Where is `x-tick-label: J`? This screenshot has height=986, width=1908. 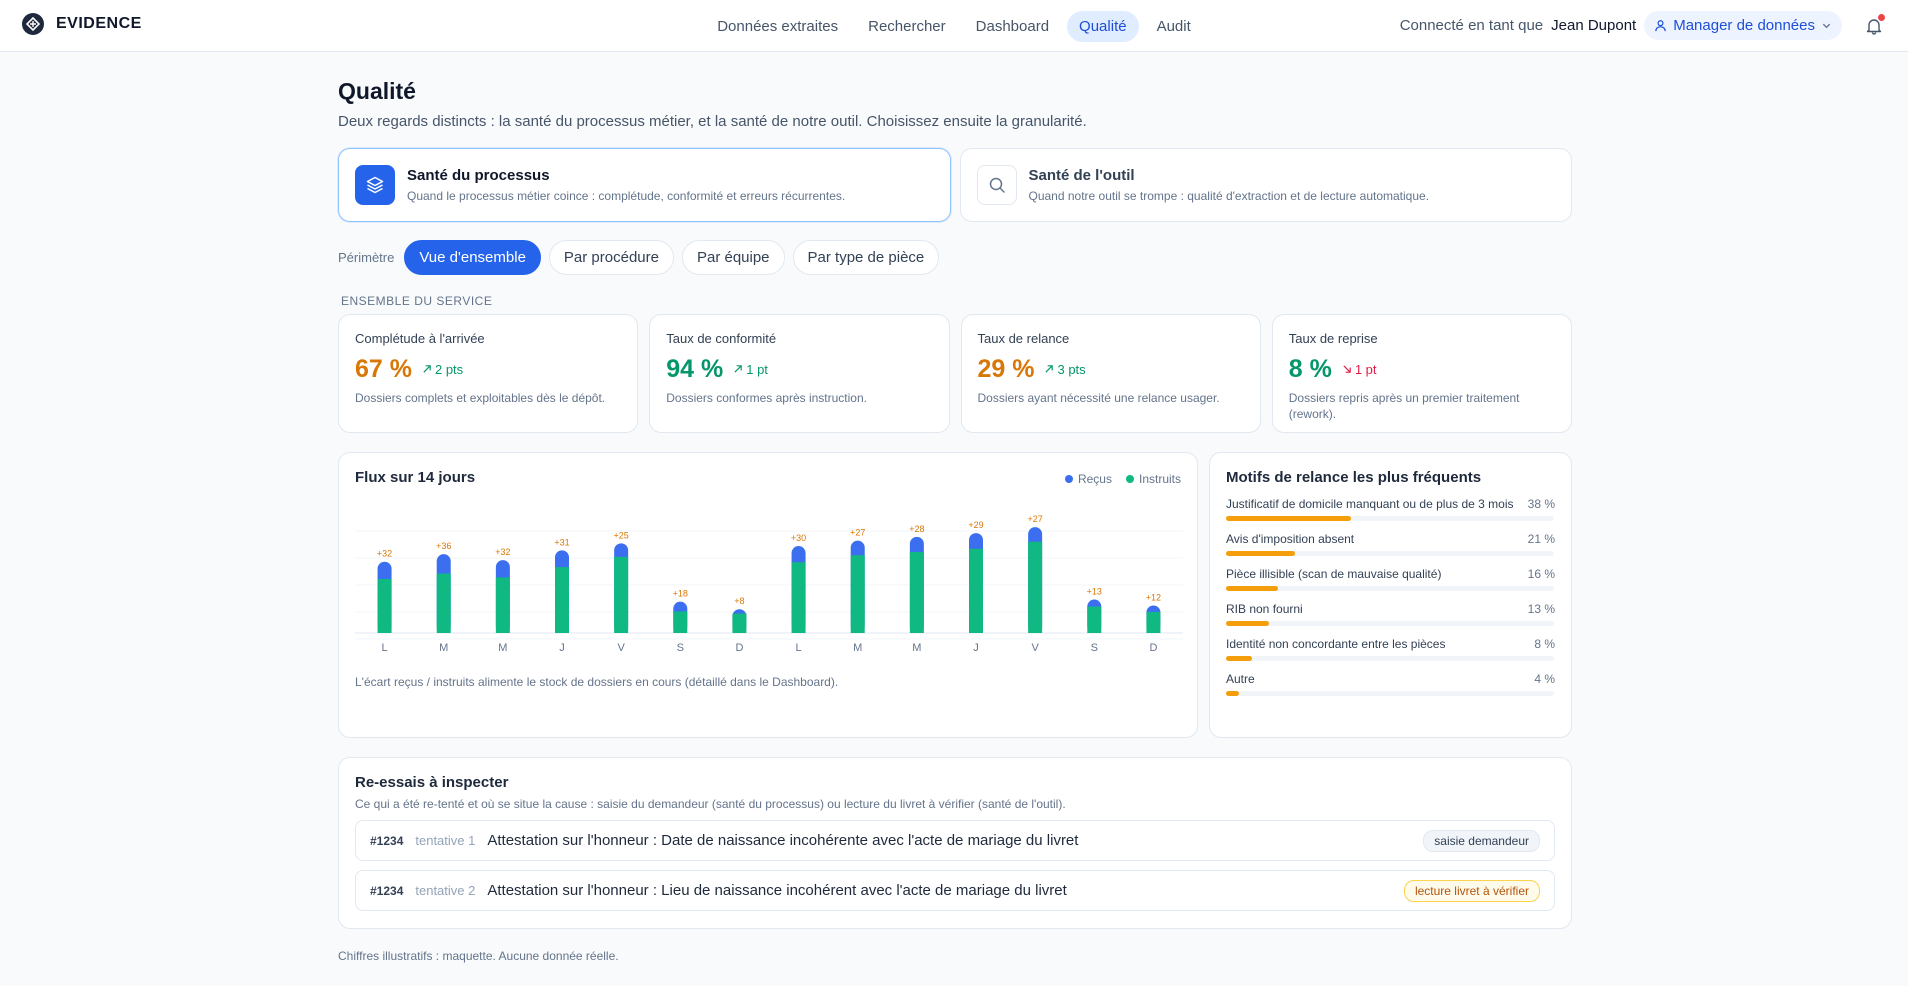 x-tick-label: J is located at coordinates (562, 648).